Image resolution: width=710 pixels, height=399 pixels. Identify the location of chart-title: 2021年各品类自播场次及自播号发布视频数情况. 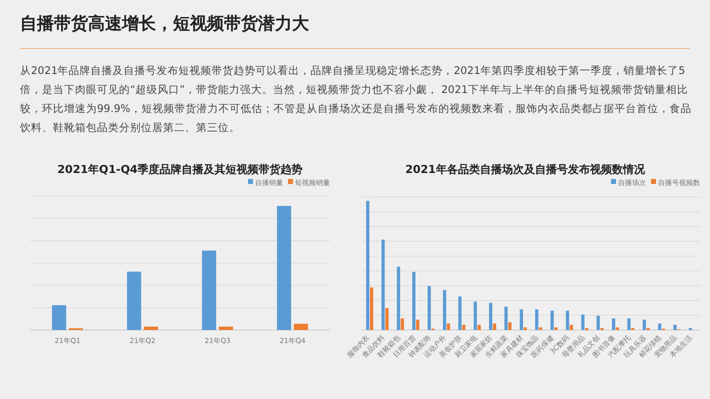
(525, 169).